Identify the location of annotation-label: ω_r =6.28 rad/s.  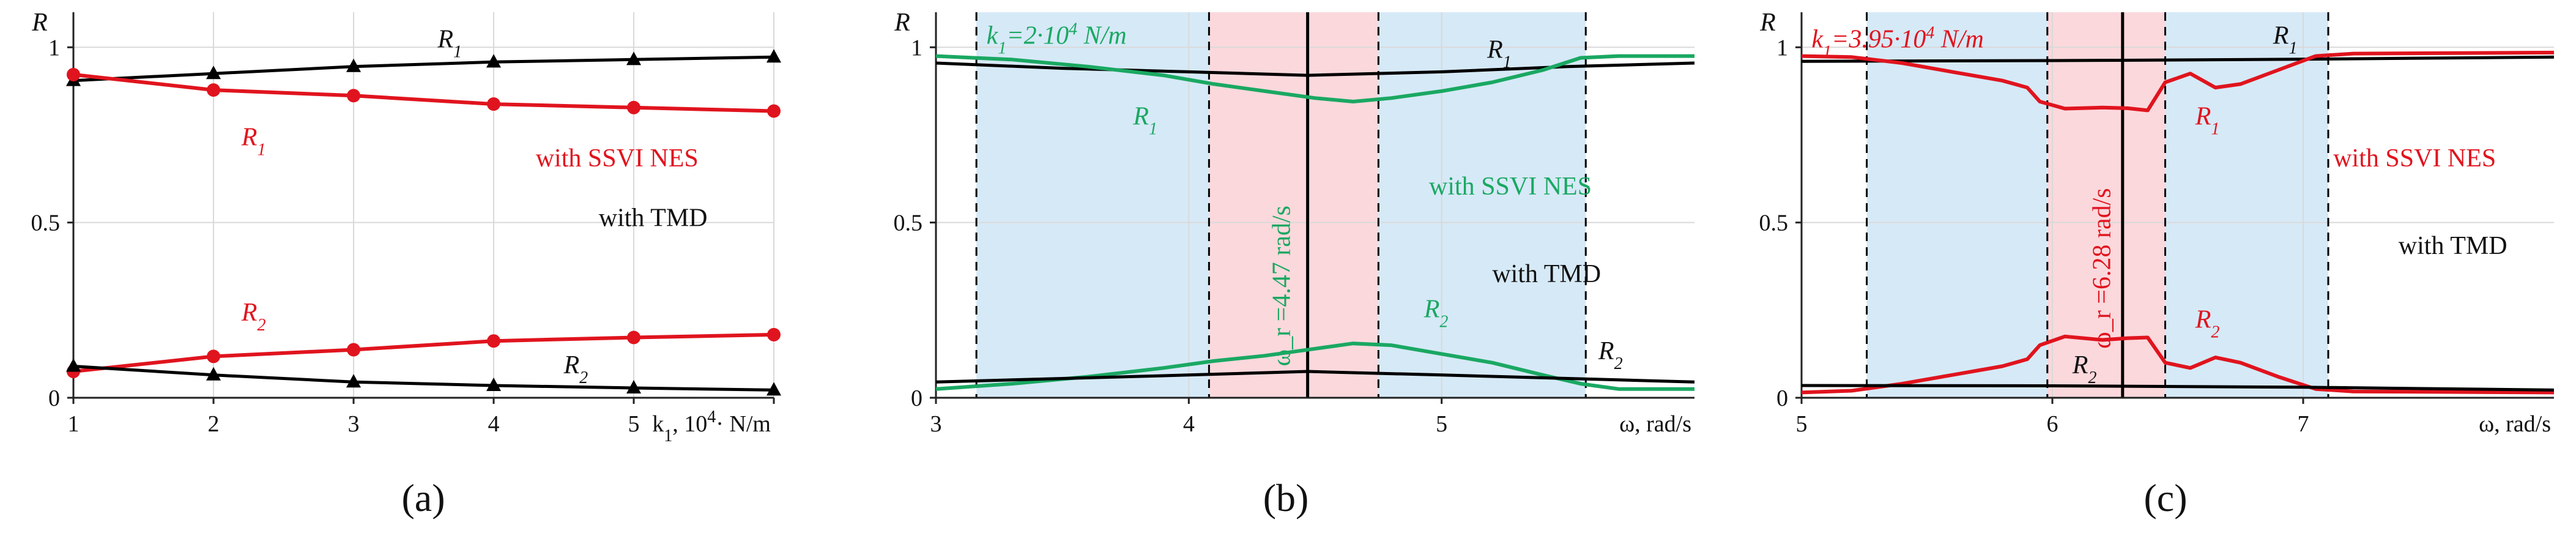
(2102, 268).